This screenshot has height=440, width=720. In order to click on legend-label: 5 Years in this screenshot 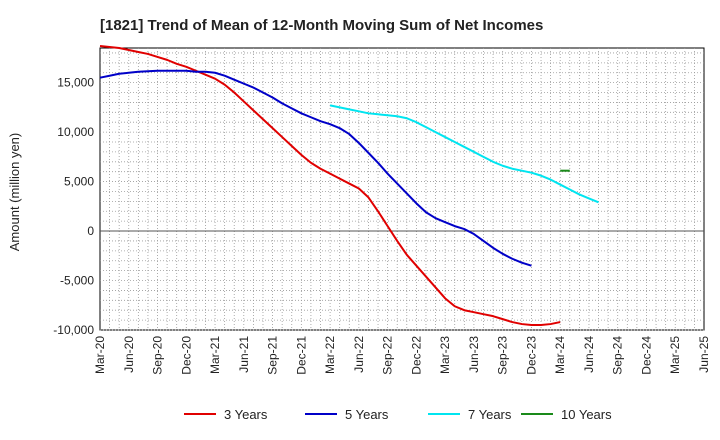, I will do `click(367, 414)`.